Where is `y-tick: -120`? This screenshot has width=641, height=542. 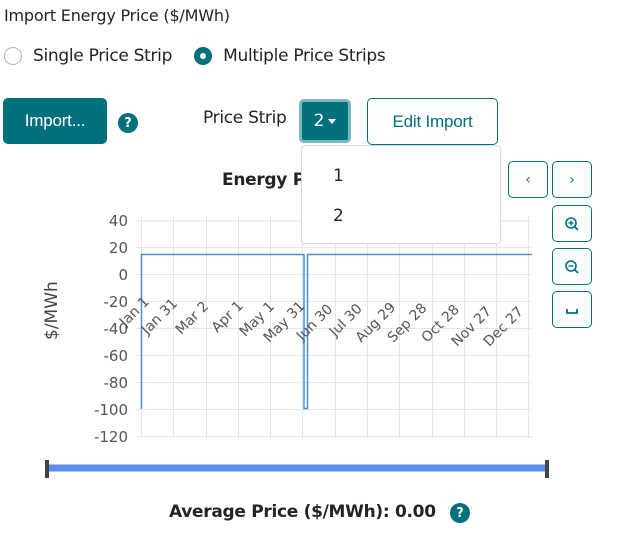 y-tick: -120 is located at coordinates (110, 437).